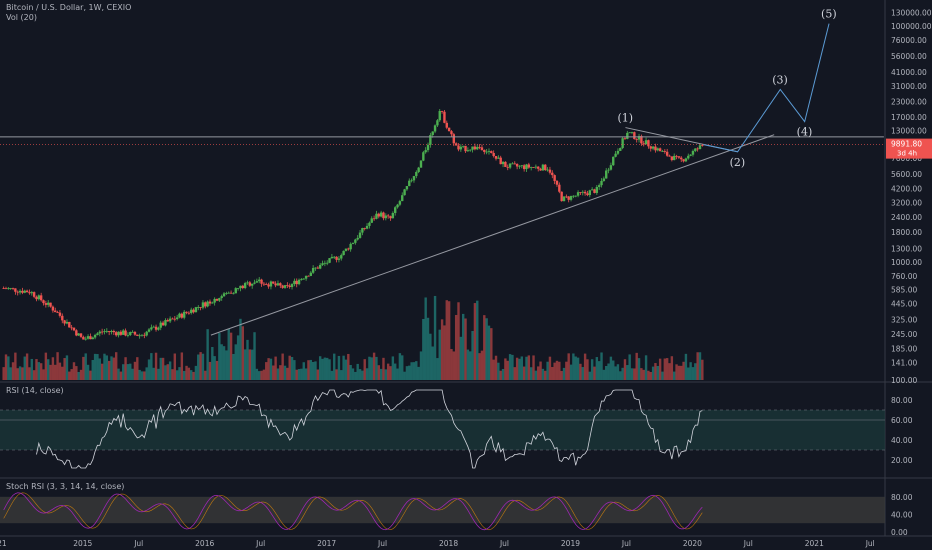  I want to click on price-axis-tick: 3200.00, so click(906, 202).